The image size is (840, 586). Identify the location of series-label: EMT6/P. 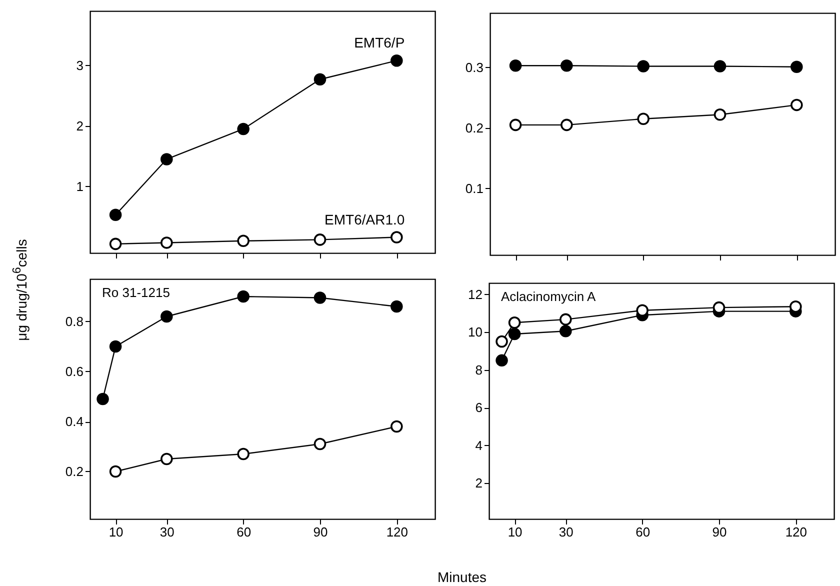
(379, 42).